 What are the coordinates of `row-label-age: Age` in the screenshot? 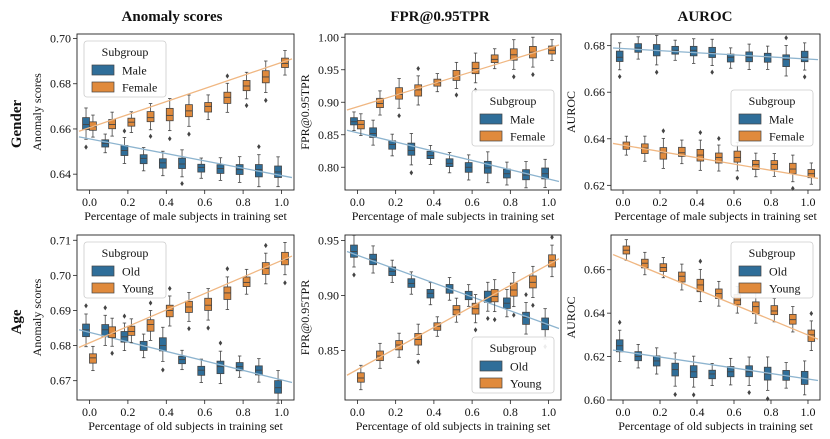 It's located at (17, 321).